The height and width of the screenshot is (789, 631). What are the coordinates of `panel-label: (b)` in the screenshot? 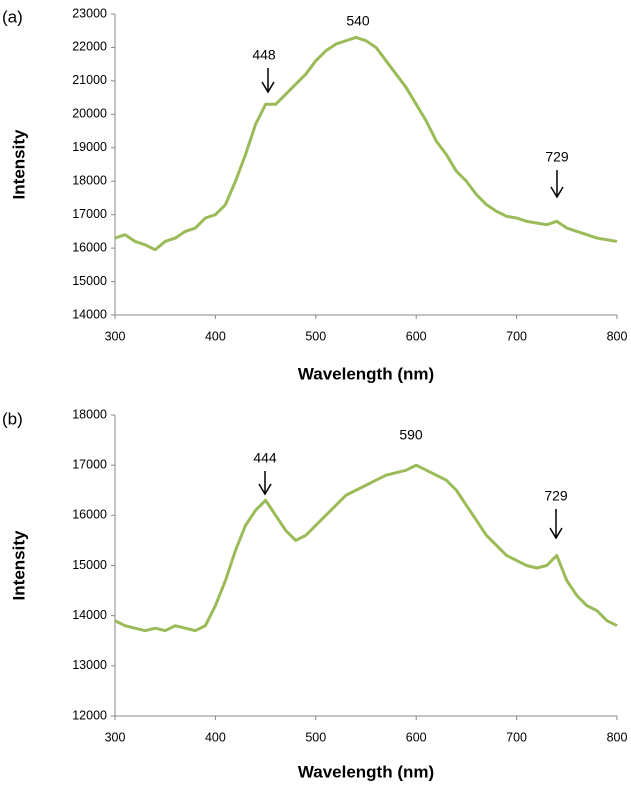 It's located at (12, 418).